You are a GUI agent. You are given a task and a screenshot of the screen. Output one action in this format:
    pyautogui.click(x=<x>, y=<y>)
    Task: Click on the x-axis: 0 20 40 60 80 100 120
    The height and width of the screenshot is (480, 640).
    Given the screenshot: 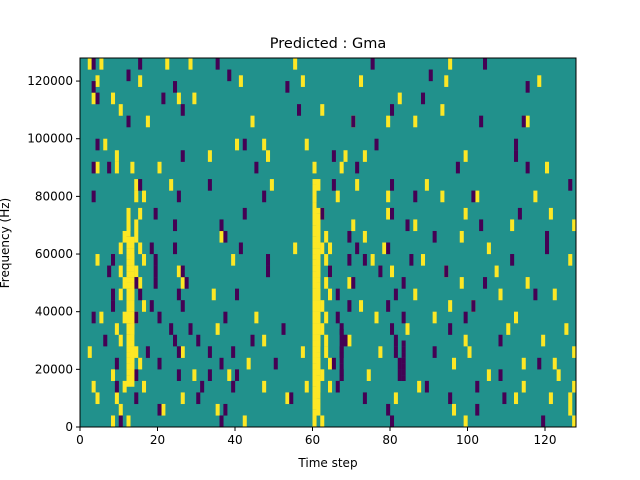 What is the action you would take?
    pyautogui.click(x=316, y=437)
    